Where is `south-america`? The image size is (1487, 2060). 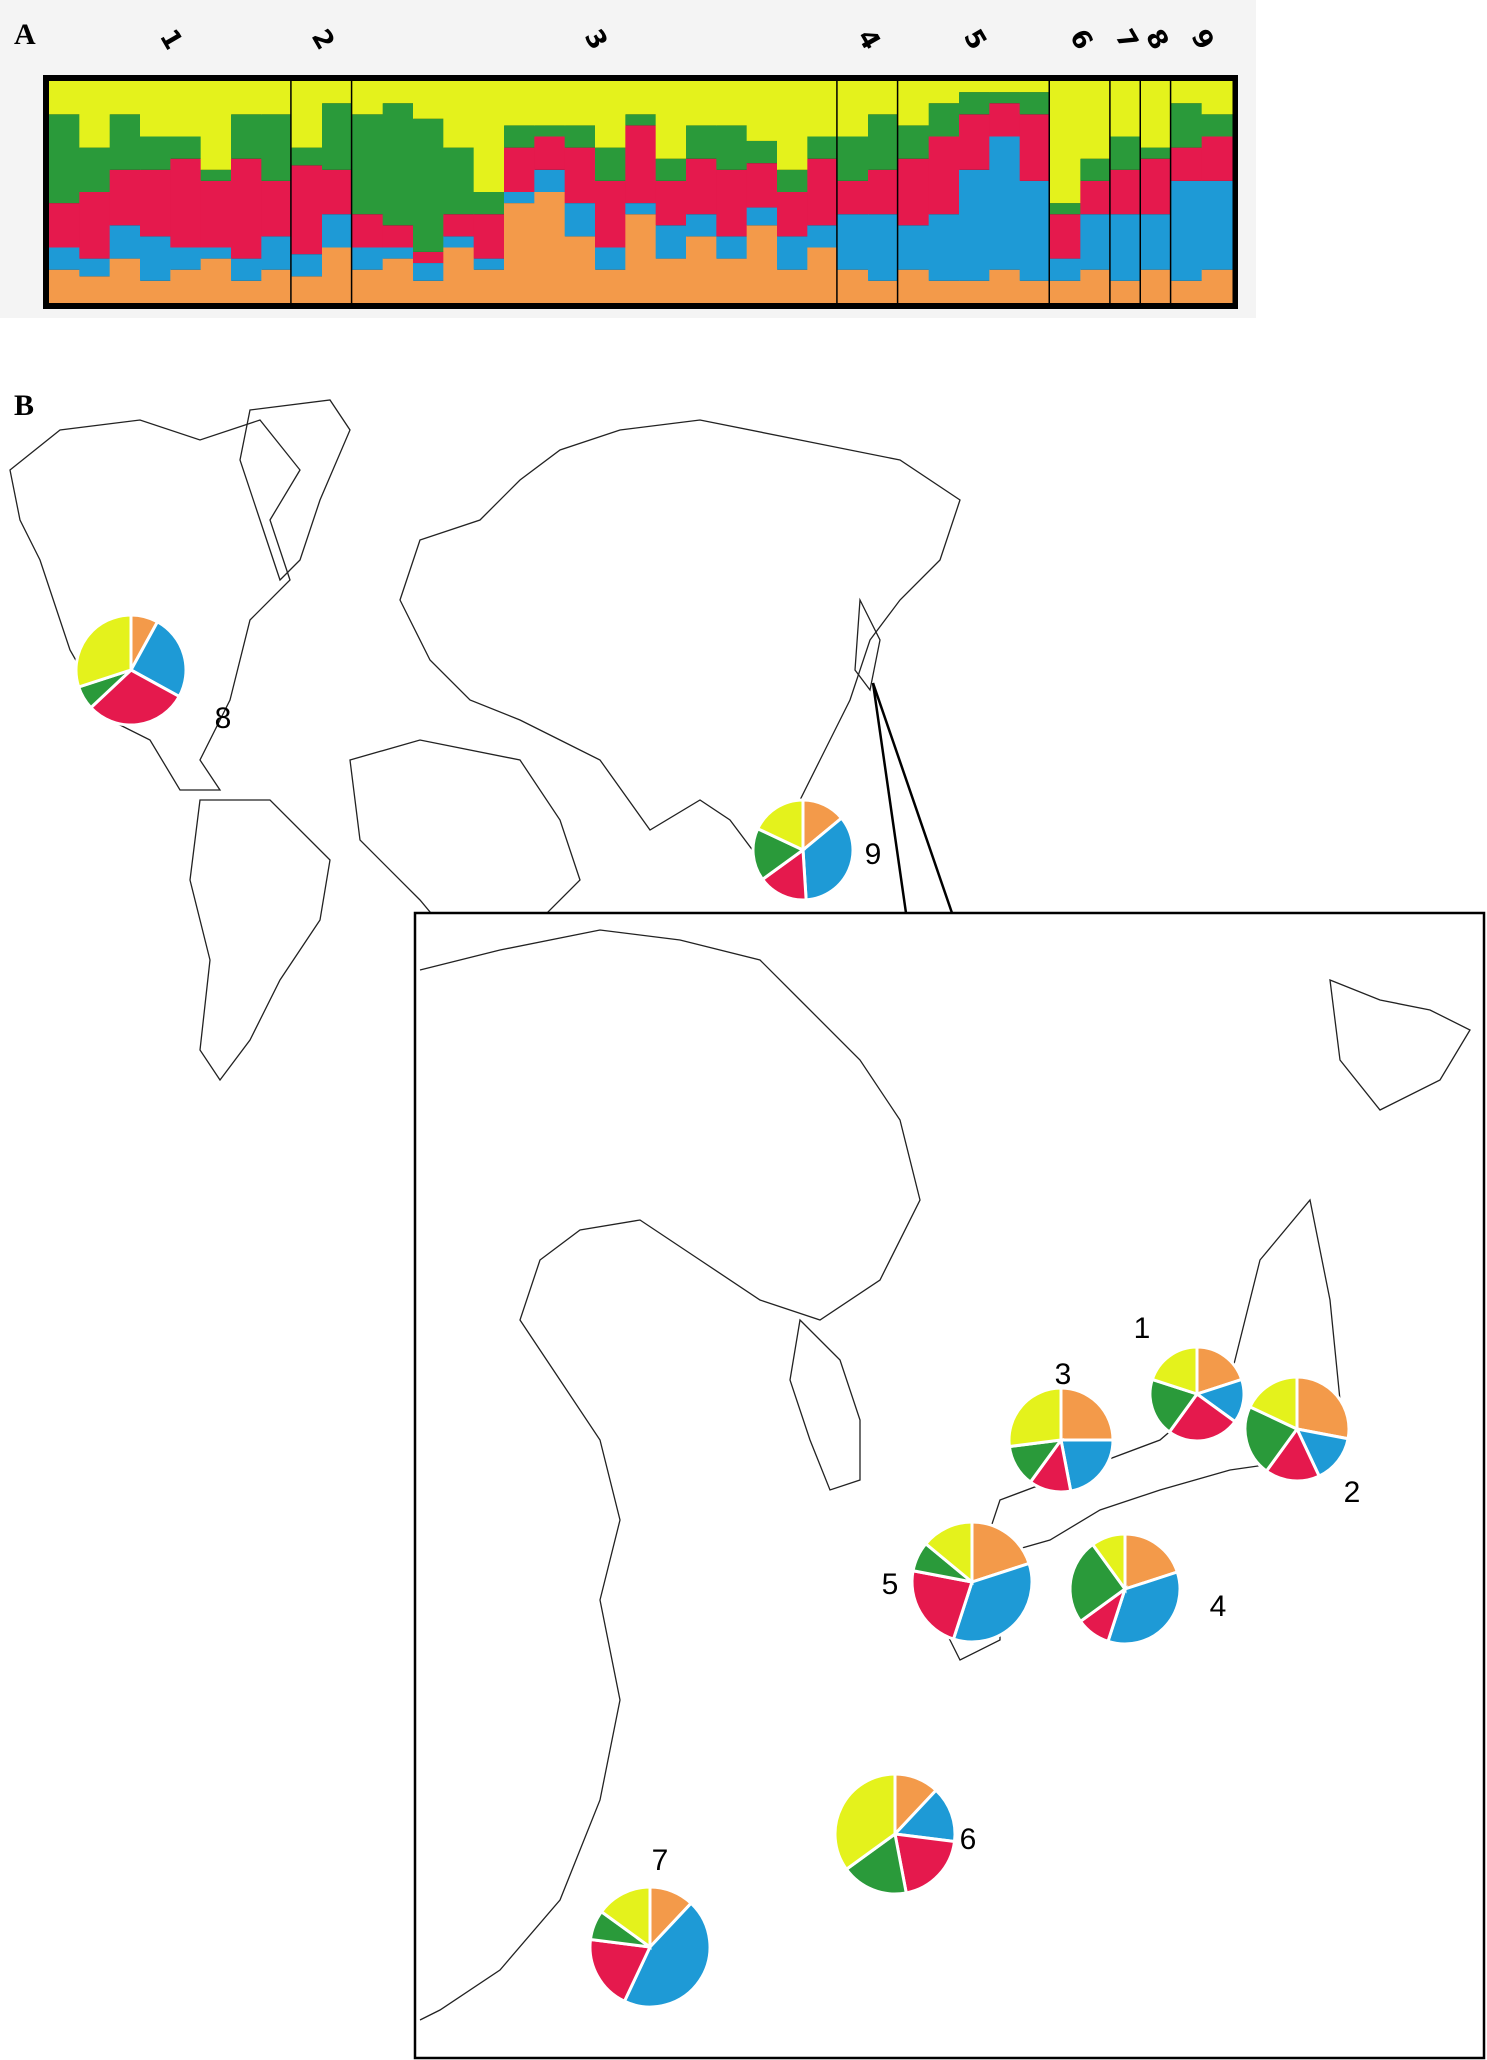
south-america is located at coordinates (260, 940).